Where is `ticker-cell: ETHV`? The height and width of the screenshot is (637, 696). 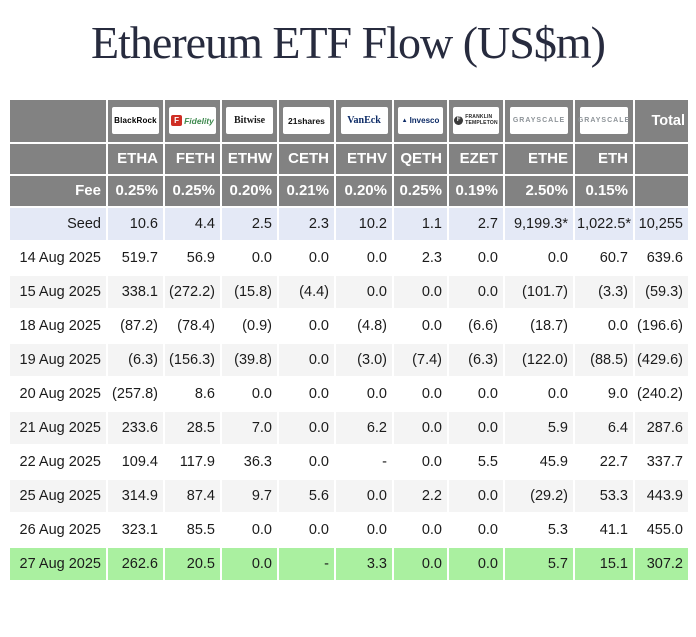
ticker-cell: ETHV is located at coordinates (364, 158).